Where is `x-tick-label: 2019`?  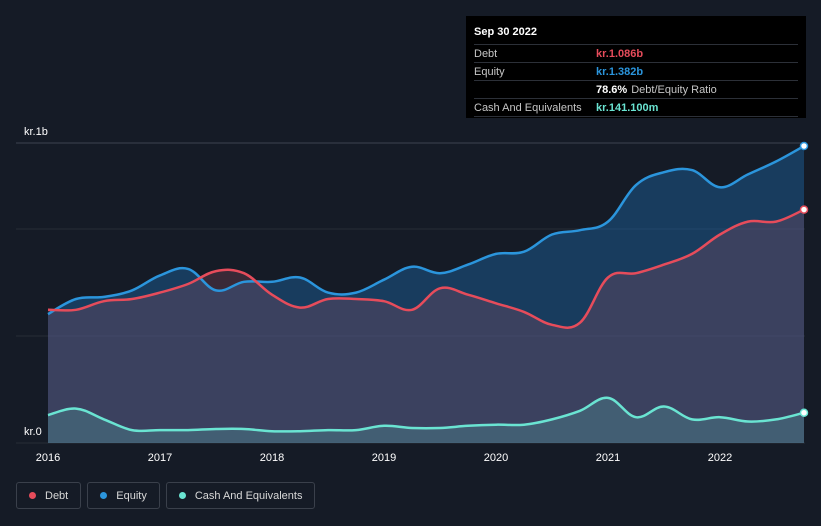 x-tick-label: 2019 is located at coordinates (384, 458).